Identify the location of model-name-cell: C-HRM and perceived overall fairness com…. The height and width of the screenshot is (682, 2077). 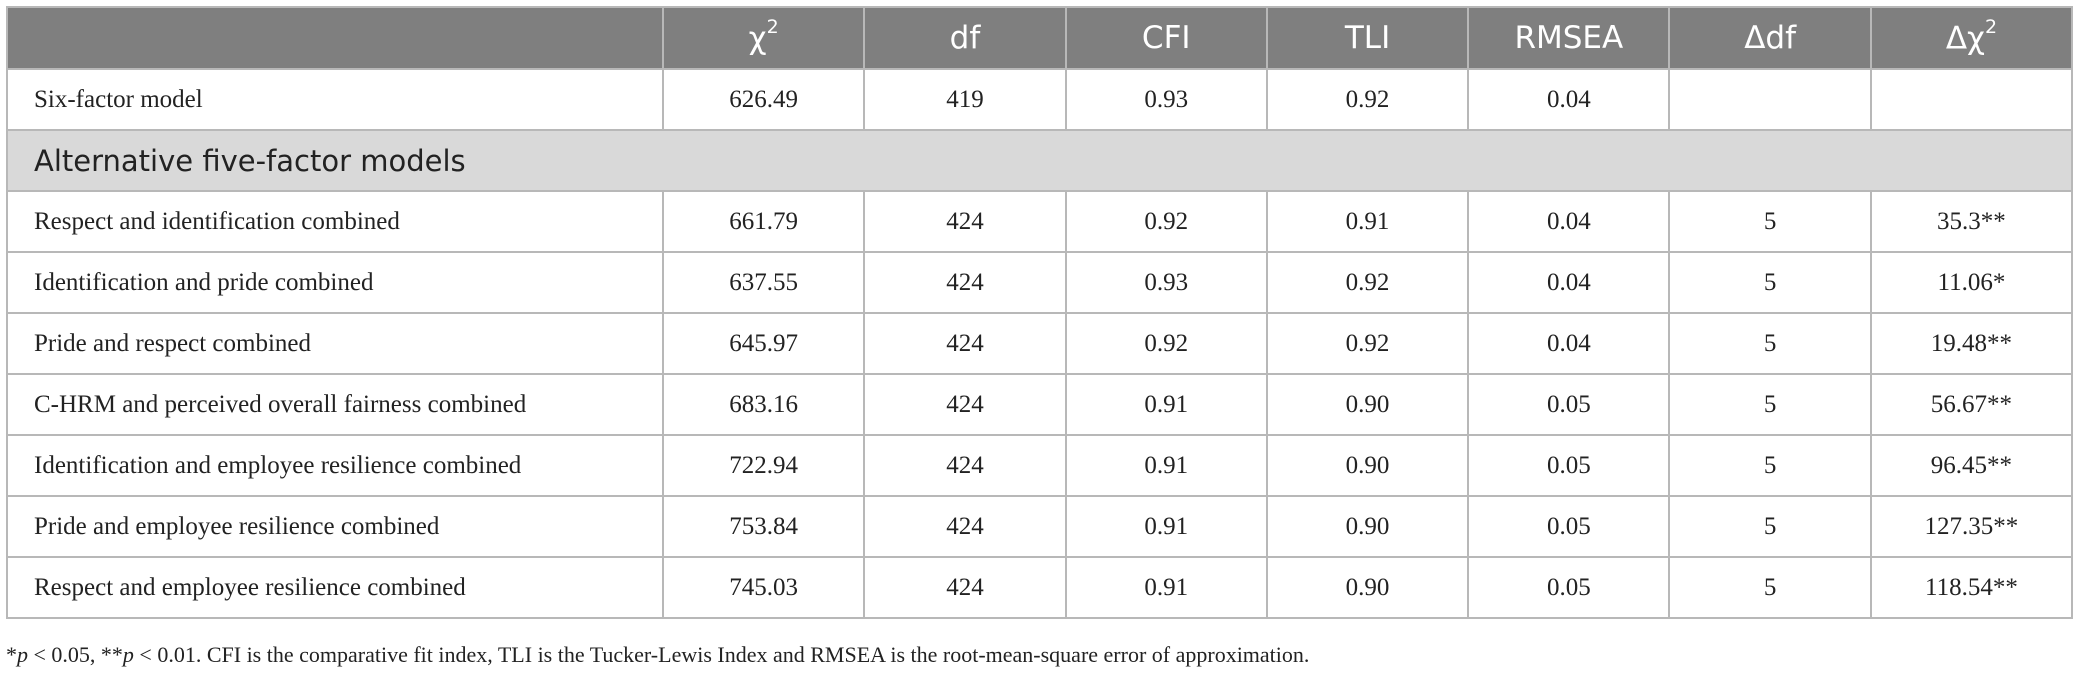
(335, 404).